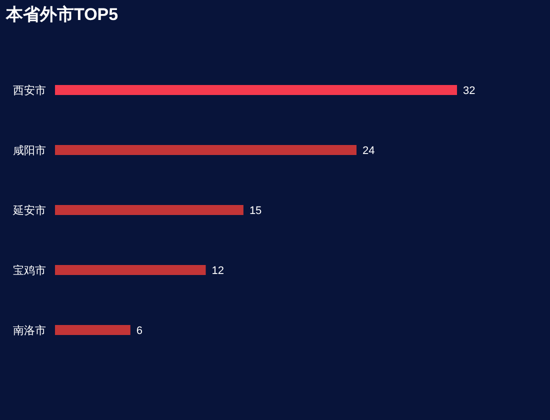 The image size is (550, 420). Describe the element at coordinates (255, 211) in the screenshot. I see `data-label: 15` at that location.